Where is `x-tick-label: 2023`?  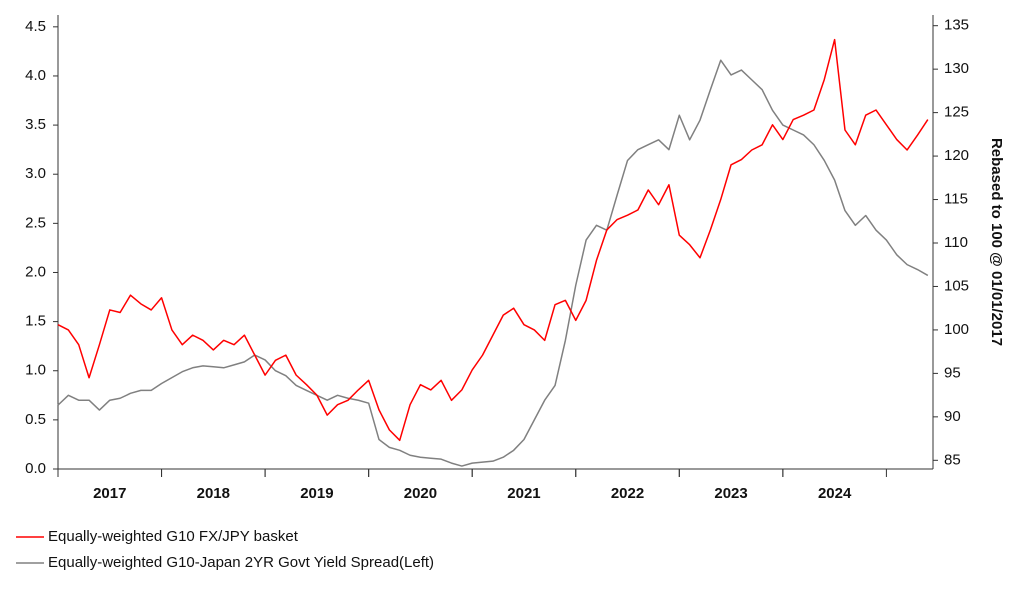 x-tick-label: 2023 is located at coordinates (730, 493).